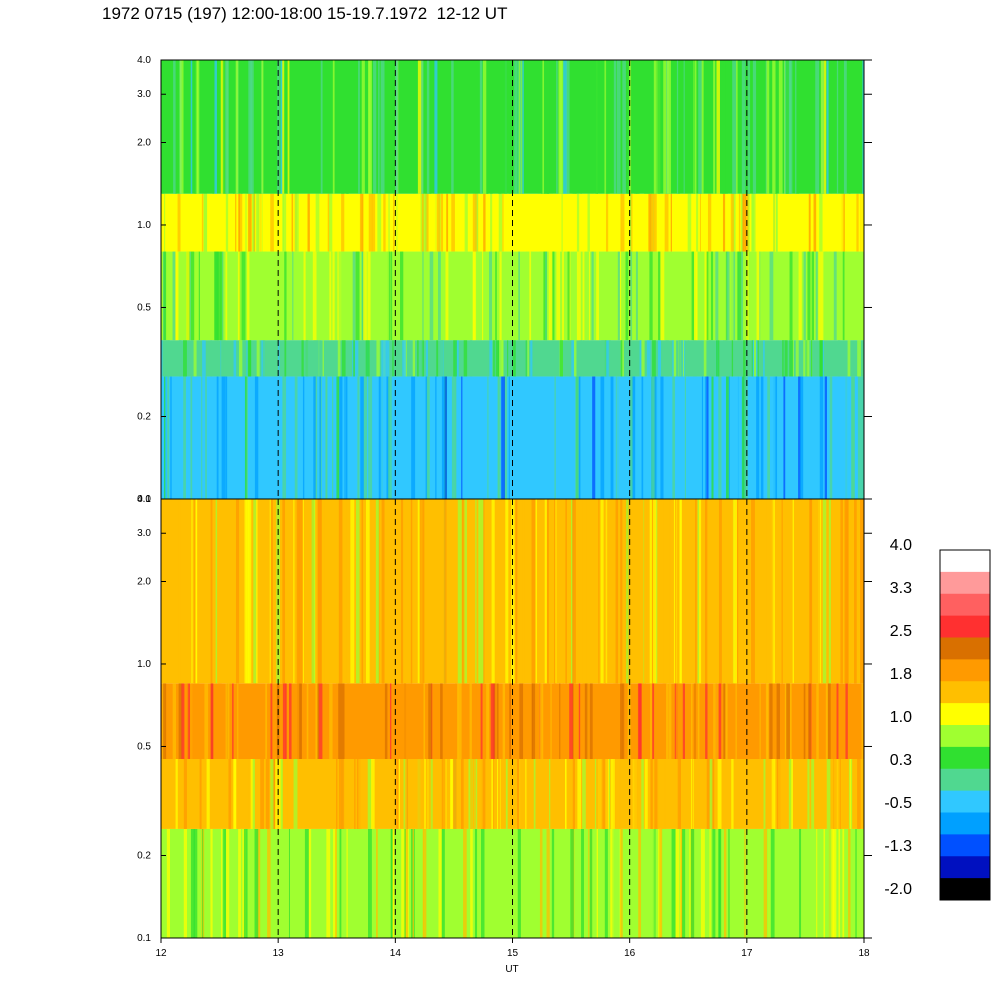 This screenshot has width=1000, height=1000. What do you see at coordinates (161, 953) in the screenshot?
I see `x-tick-label: 12` at bounding box center [161, 953].